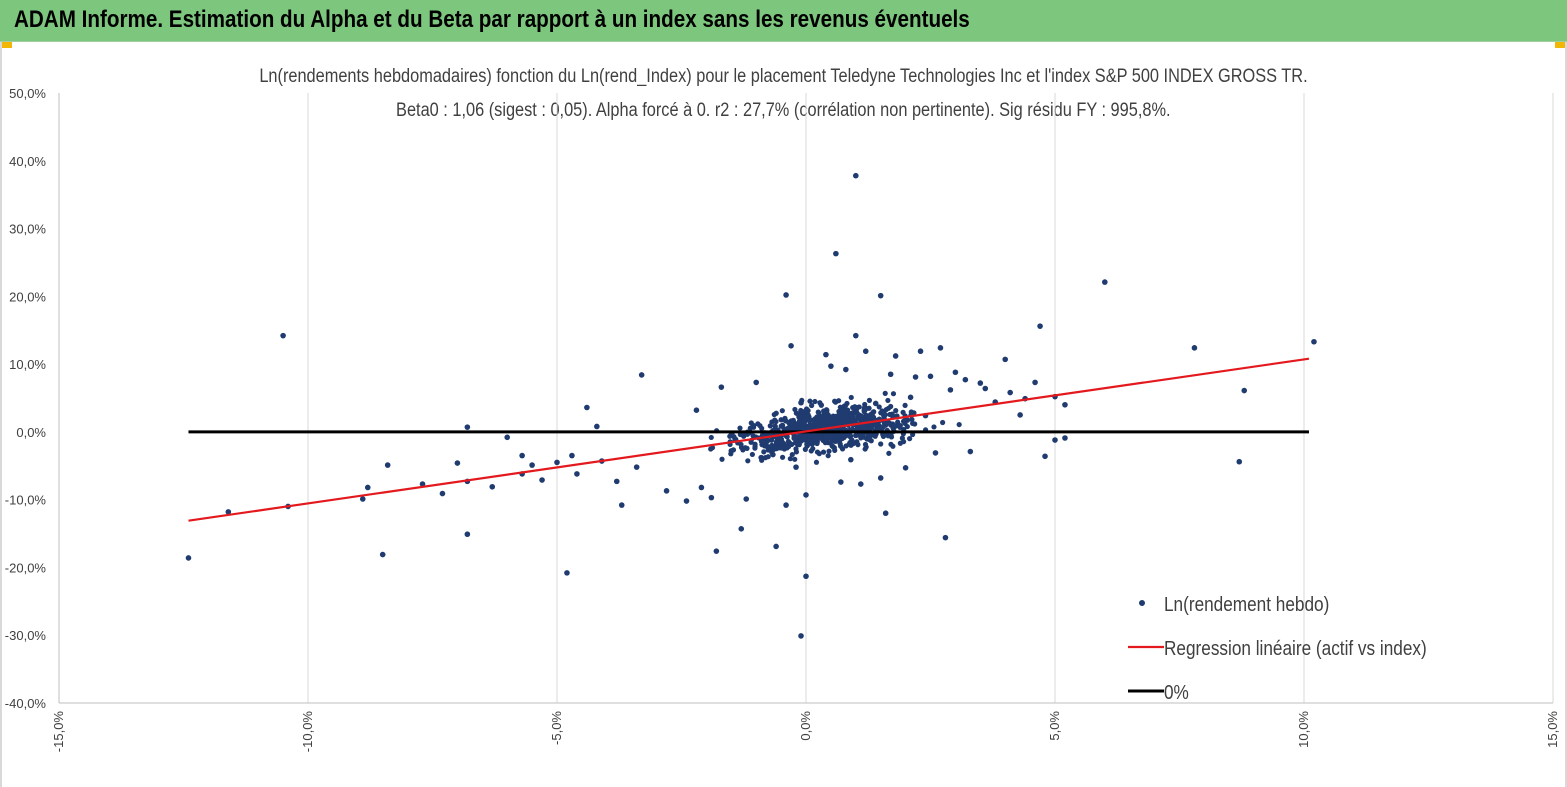 Image resolution: width=1567 pixels, height=787 pixels. What do you see at coordinates (1142, 603) in the screenshot?
I see `legend-marker-scatter` at bounding box center [1142, 603].